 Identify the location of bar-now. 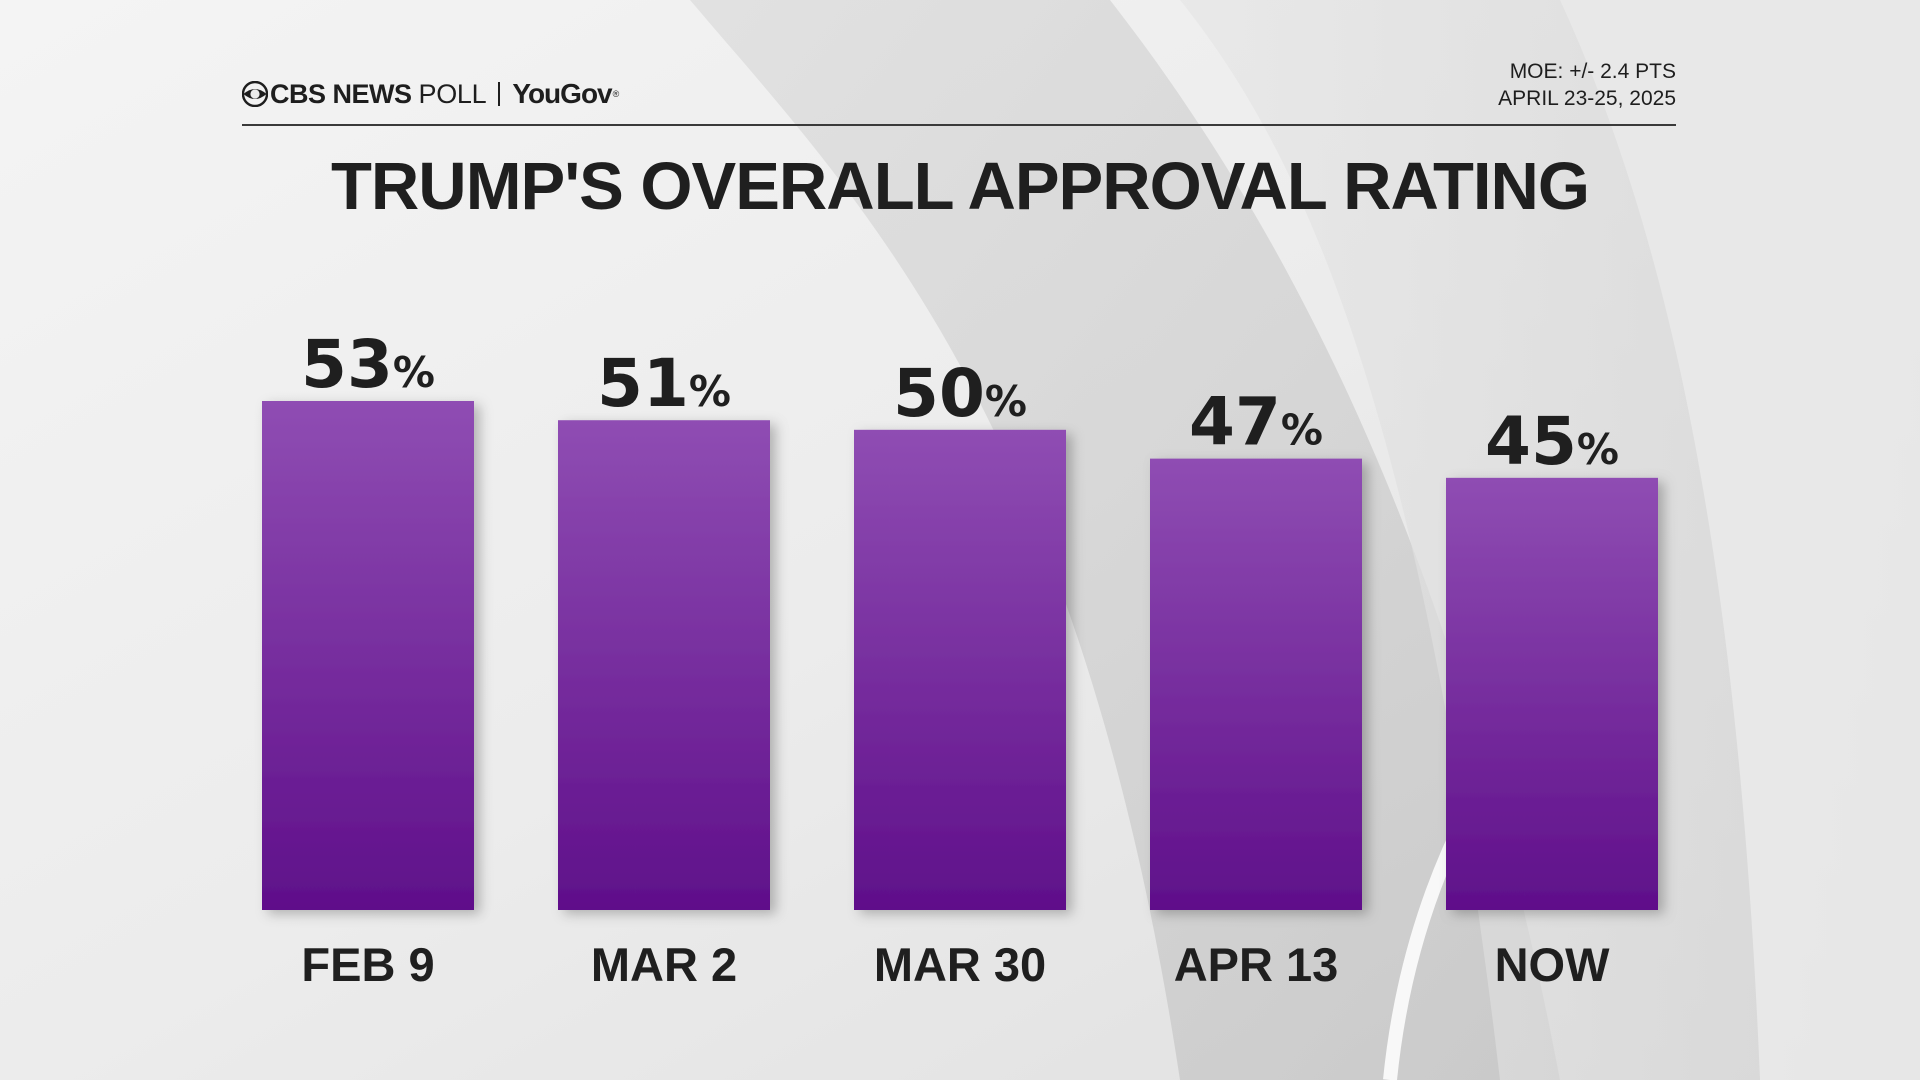
(1552, 693).